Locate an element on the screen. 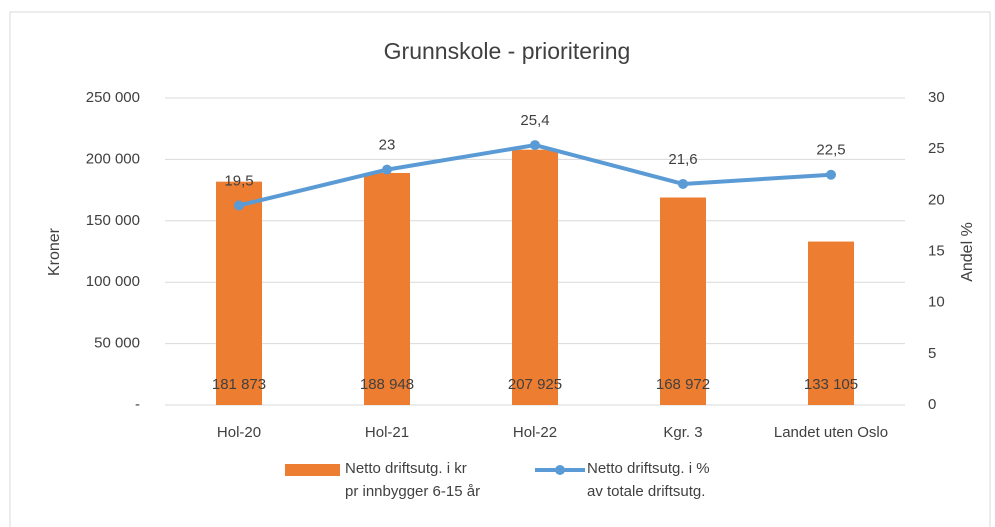 Image resolution: width=995 pixels, height=527 pixels. x-tick-label: Kgr. 3 is located at coordinates (682, 432).